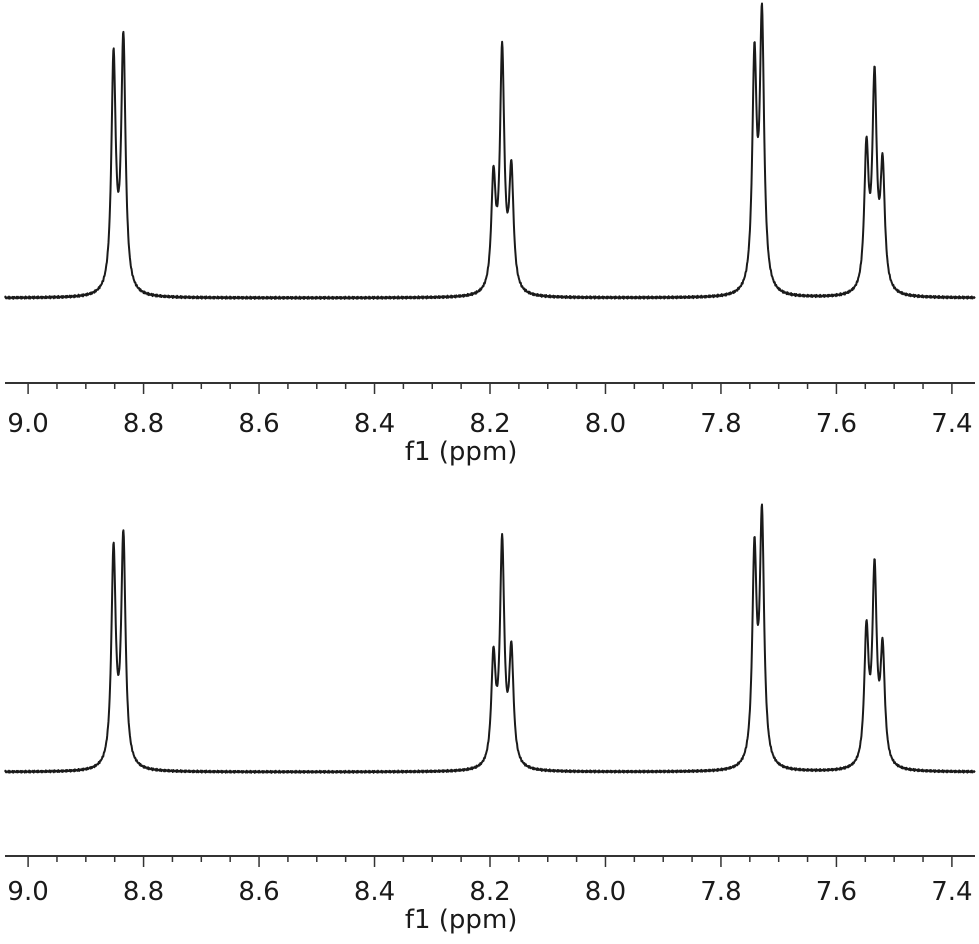 The width and height of the screenshot is (979, 944). What do you see at coordinates (461, 452) in the screenshot?
I see `x-axis-label-1: f1 (ppm)` at bounding box center [461, 452].